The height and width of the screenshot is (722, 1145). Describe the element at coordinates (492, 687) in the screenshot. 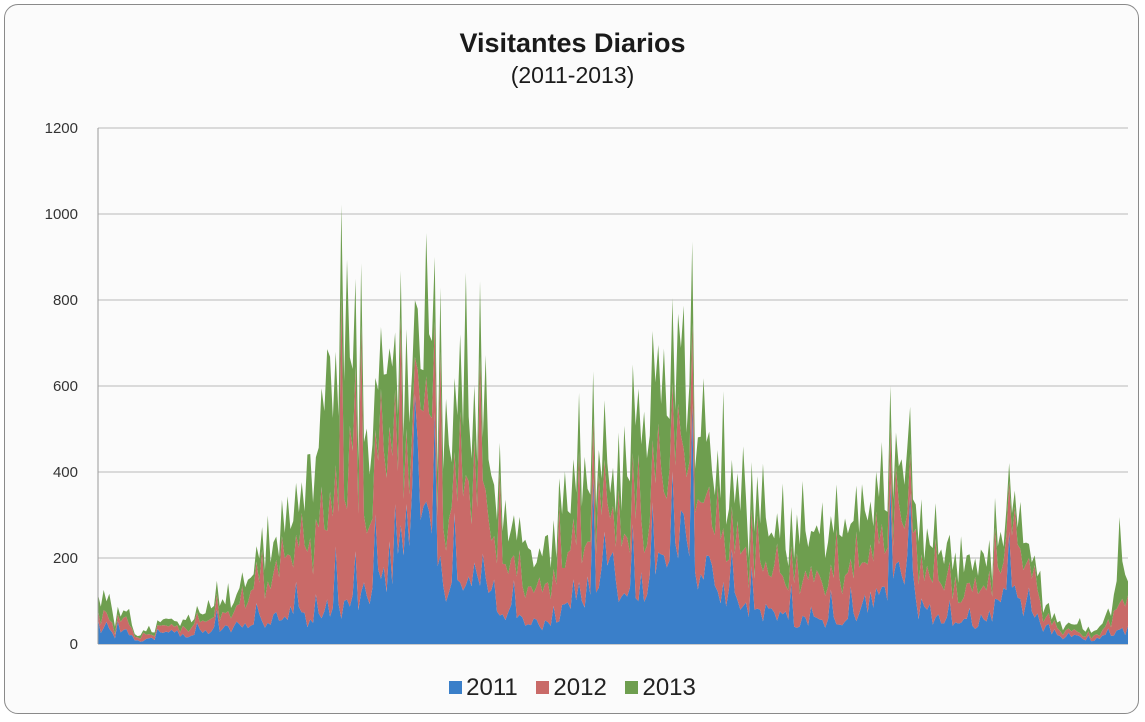

I see `legend-label-2011: 2011` at that location.